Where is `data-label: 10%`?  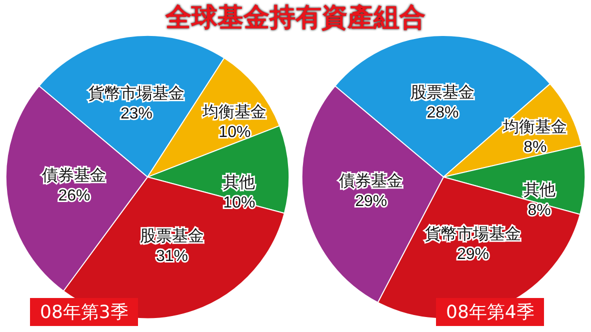 data-label: 10% is located at coordinates (234, 132).